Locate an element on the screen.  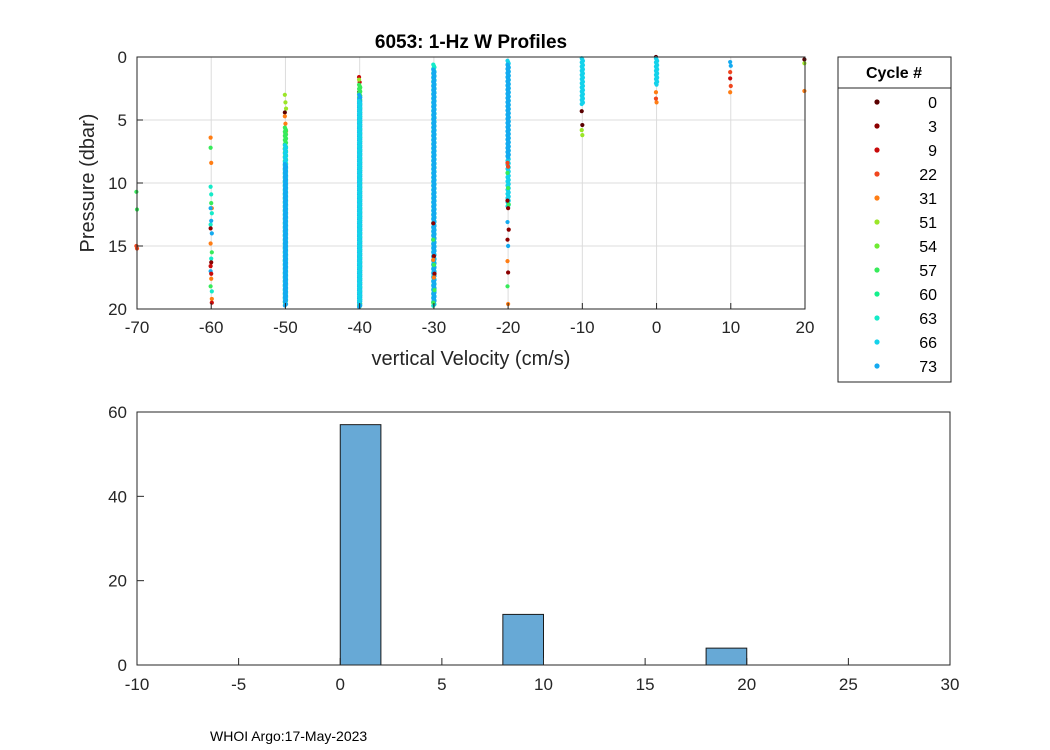
scatter-x-tick-label: -30 is located at coordinates (434, 327).